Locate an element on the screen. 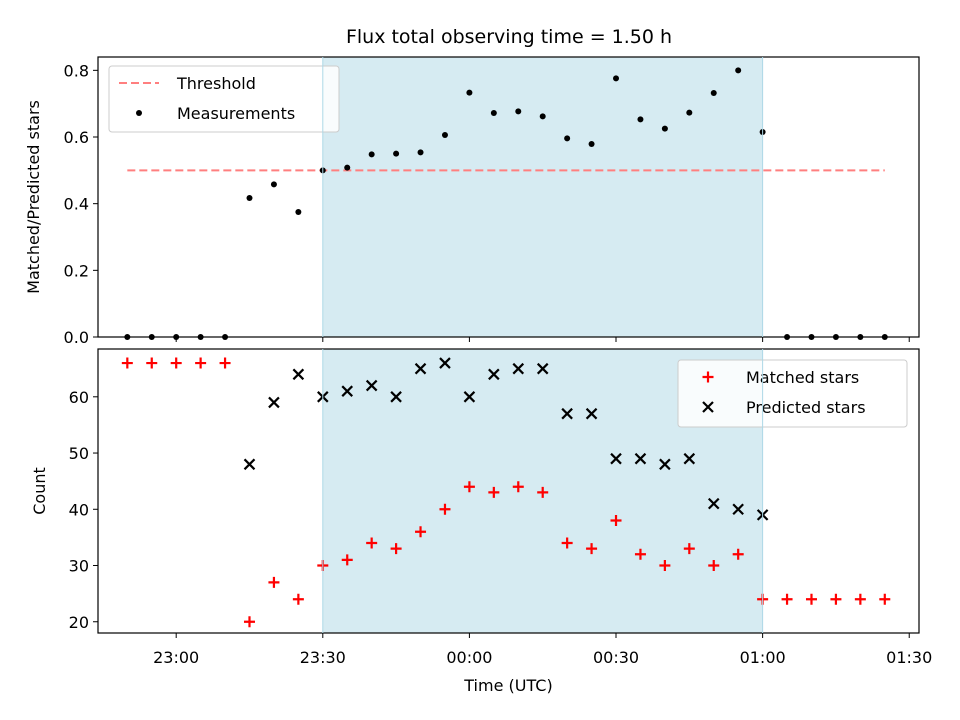  y-tick-label: 60 is located at coordinates (79, 397).